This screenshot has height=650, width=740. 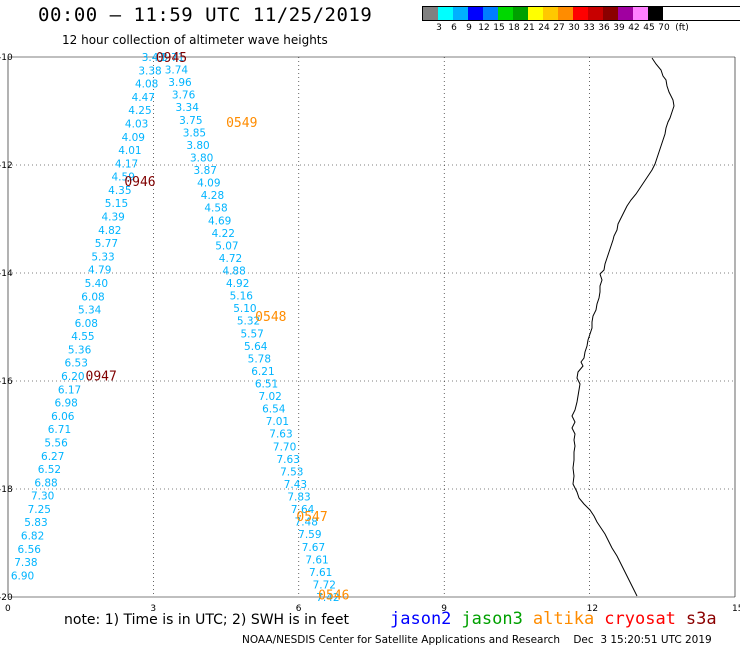 I want to click on legend-label: 33, so click(x=589, y=28).